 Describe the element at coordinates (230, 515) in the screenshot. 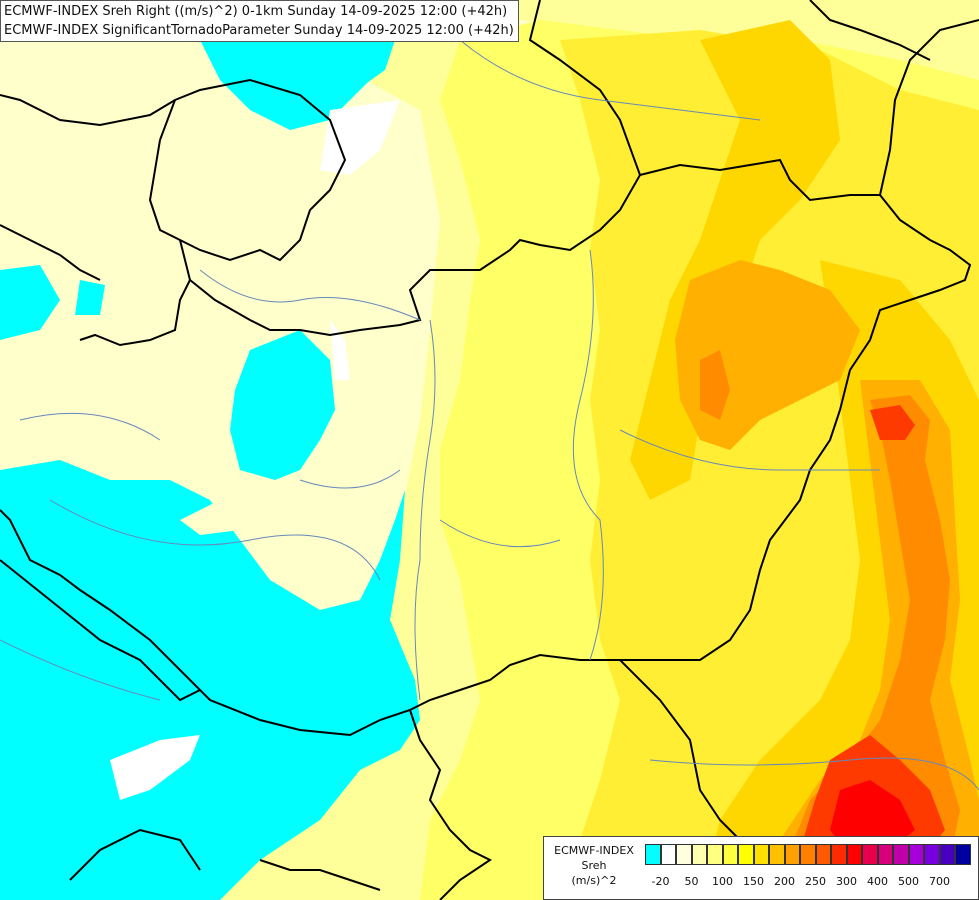

I see `pale-patch-in-cyan` at that location.